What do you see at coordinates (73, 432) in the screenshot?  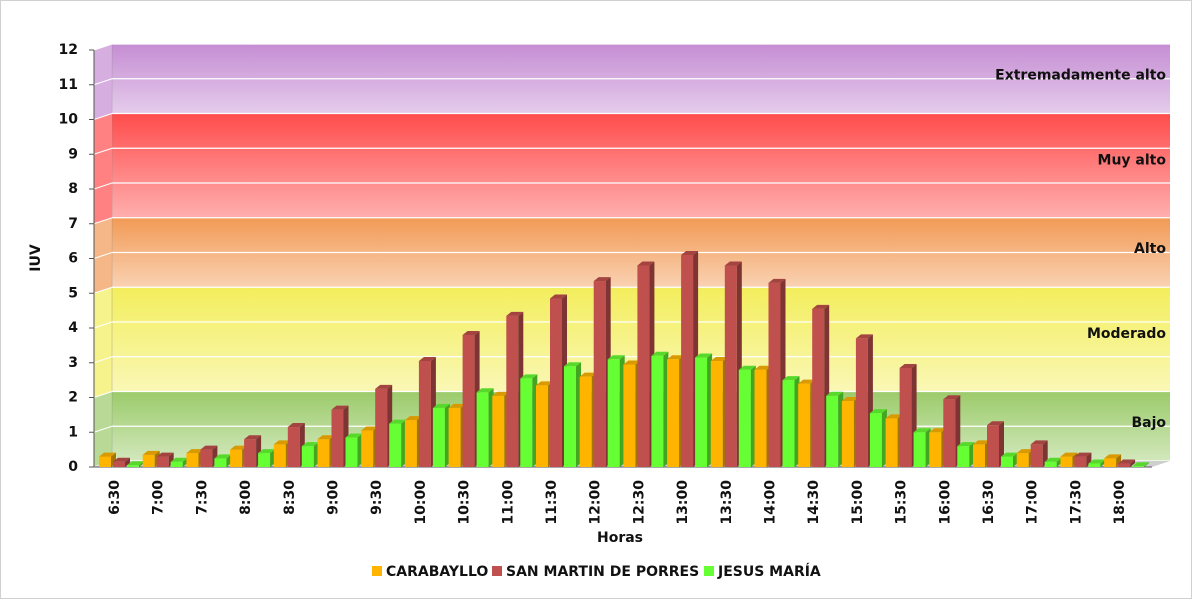 I see `y-tick-label: 1` at bounding box center [73, 432].